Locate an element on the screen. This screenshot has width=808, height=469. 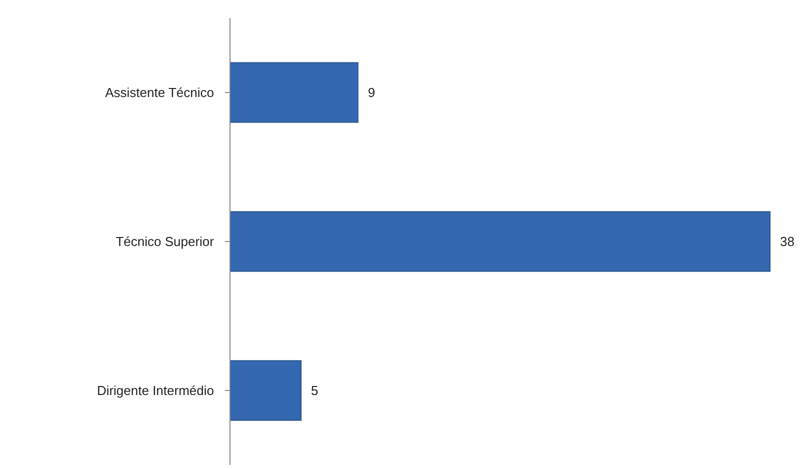
y-tick-label: Dirigente Intermédio is located at coordinates (155, 390).